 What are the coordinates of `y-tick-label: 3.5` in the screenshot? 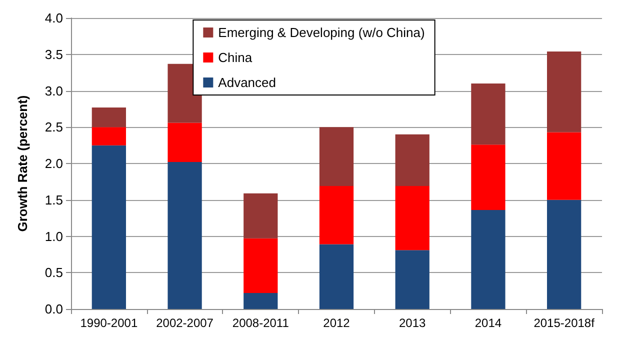 It's located at (53, 54).